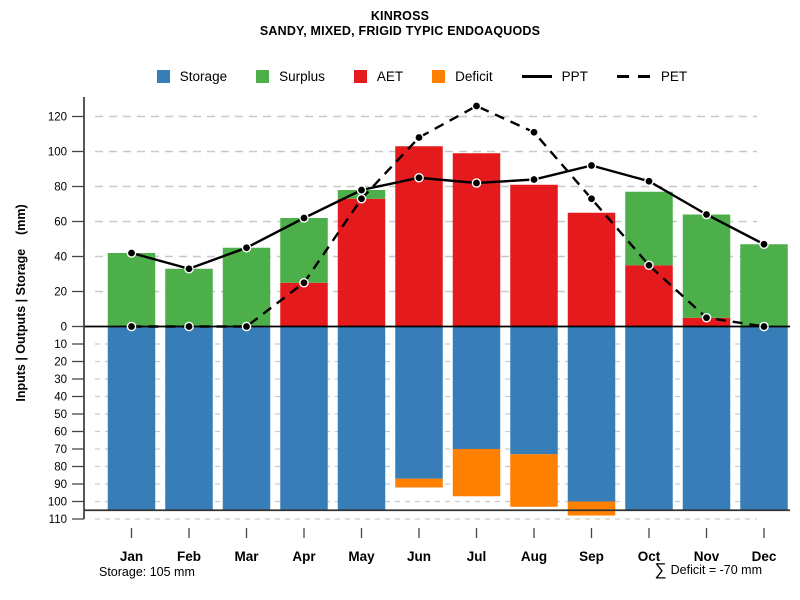 The image size is (800, 600). I want to click on svg-text: 10, so click(60, 345).